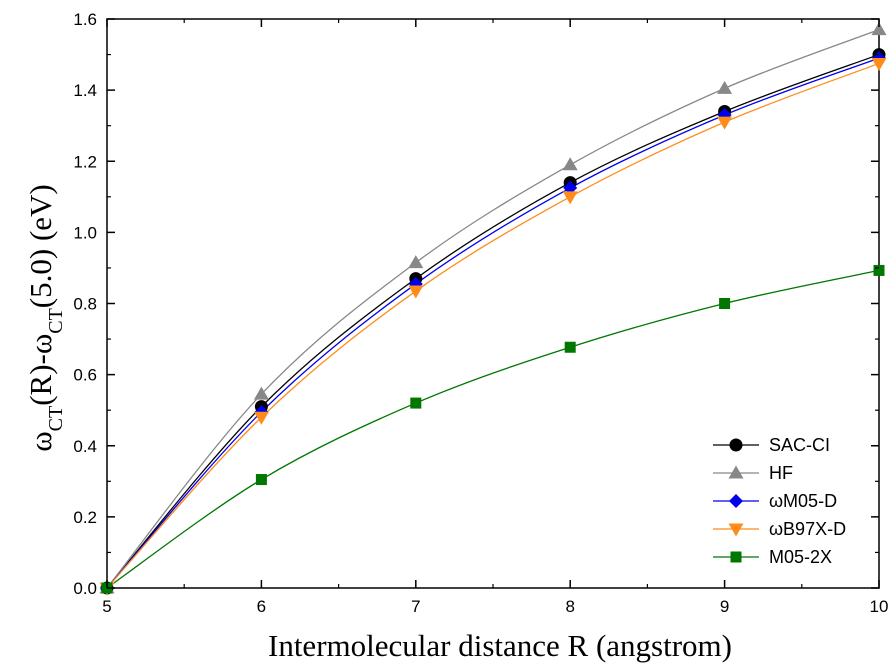 This screenshot has height=665, width=894. What do you see at coordinates (799, 445) in the screenshot?
I see `legend-label-sac-ci: SAC-CI` at bounding box center [799, 445].